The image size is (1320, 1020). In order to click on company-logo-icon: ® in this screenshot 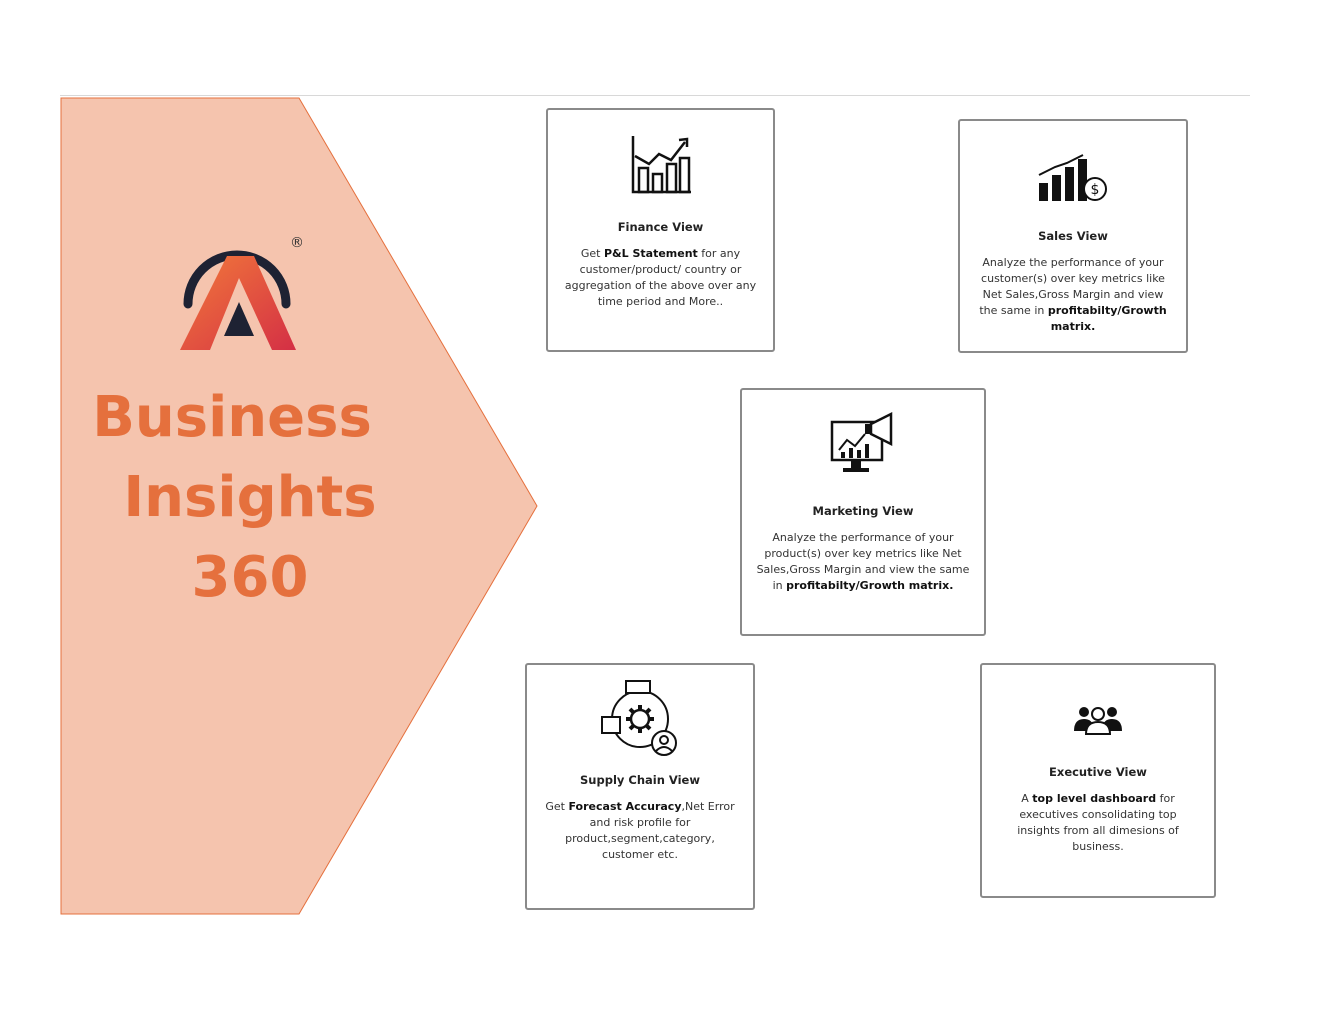, I will do `click(241, 292)`.